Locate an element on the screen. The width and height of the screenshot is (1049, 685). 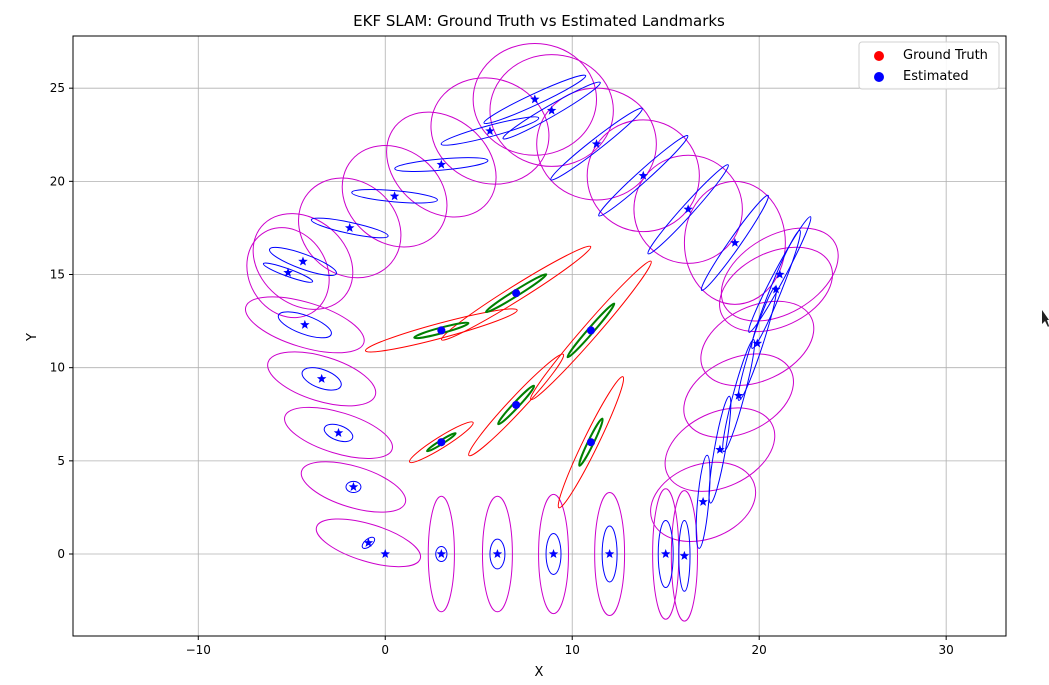
y-tick-label: 5 is located at coordinates (61, 461).